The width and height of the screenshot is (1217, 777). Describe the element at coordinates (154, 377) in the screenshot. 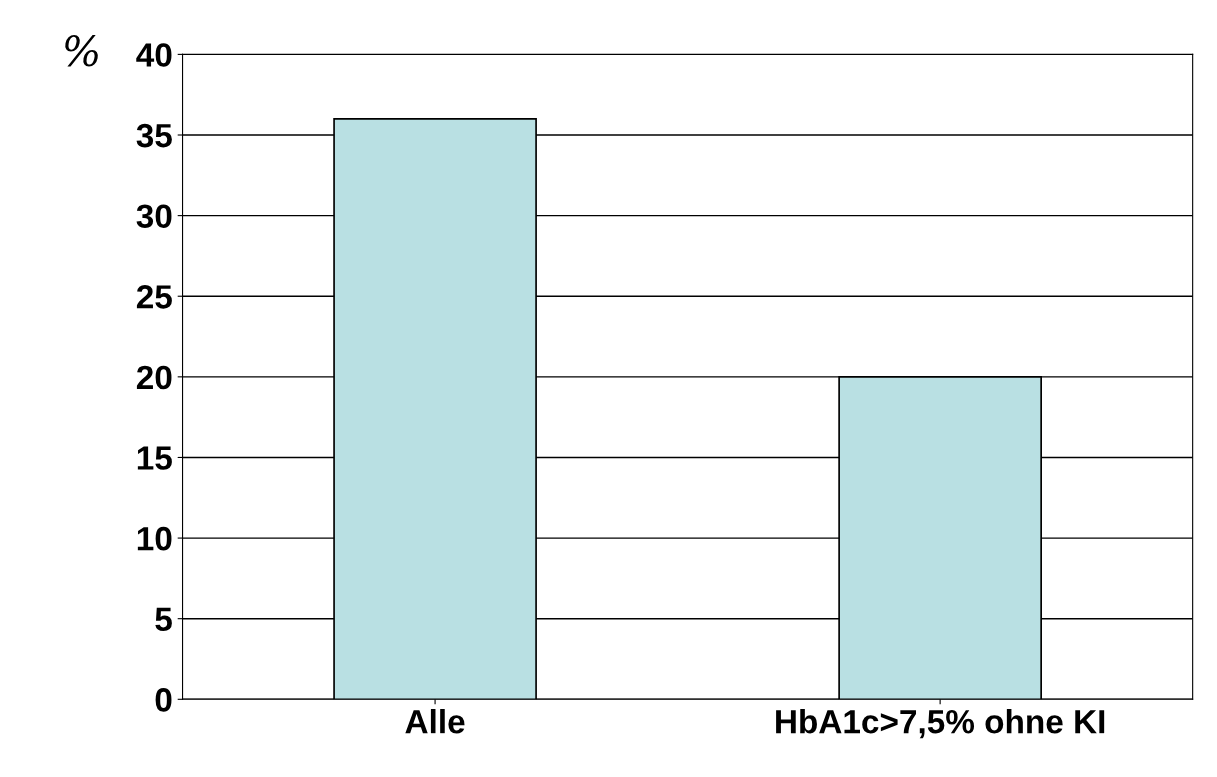

I see `y-tick-label: 20` at that location.